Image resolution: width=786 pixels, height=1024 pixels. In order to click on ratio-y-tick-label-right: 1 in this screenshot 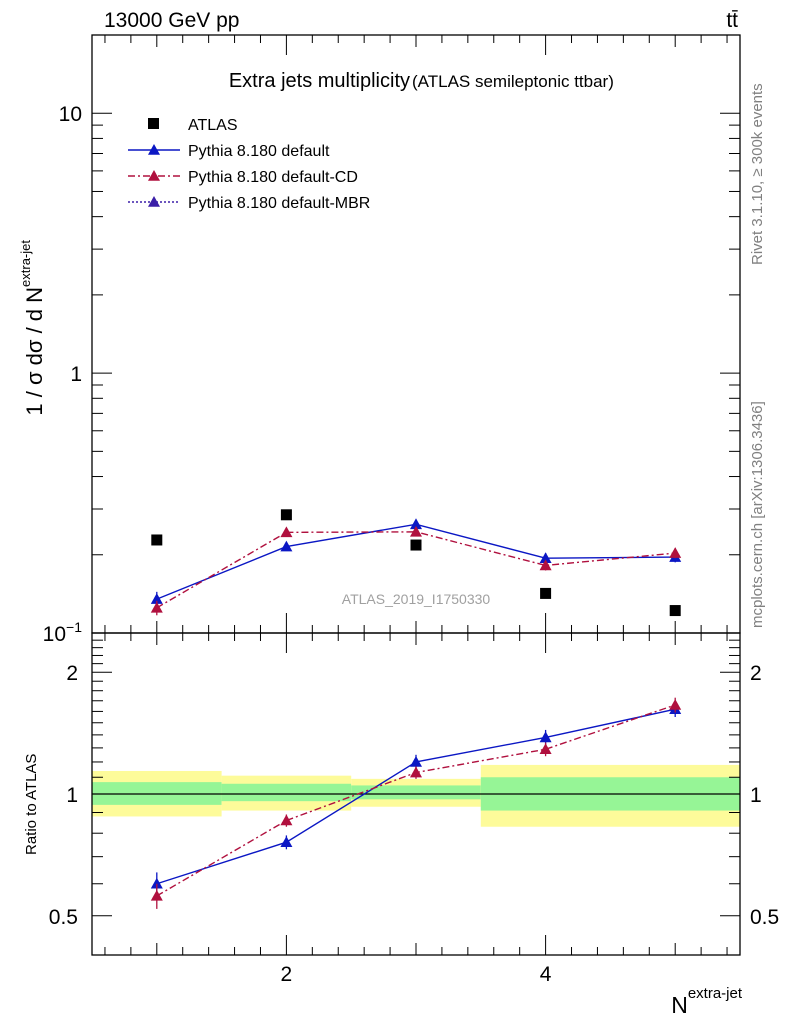, I will do `click(756, 795)`.